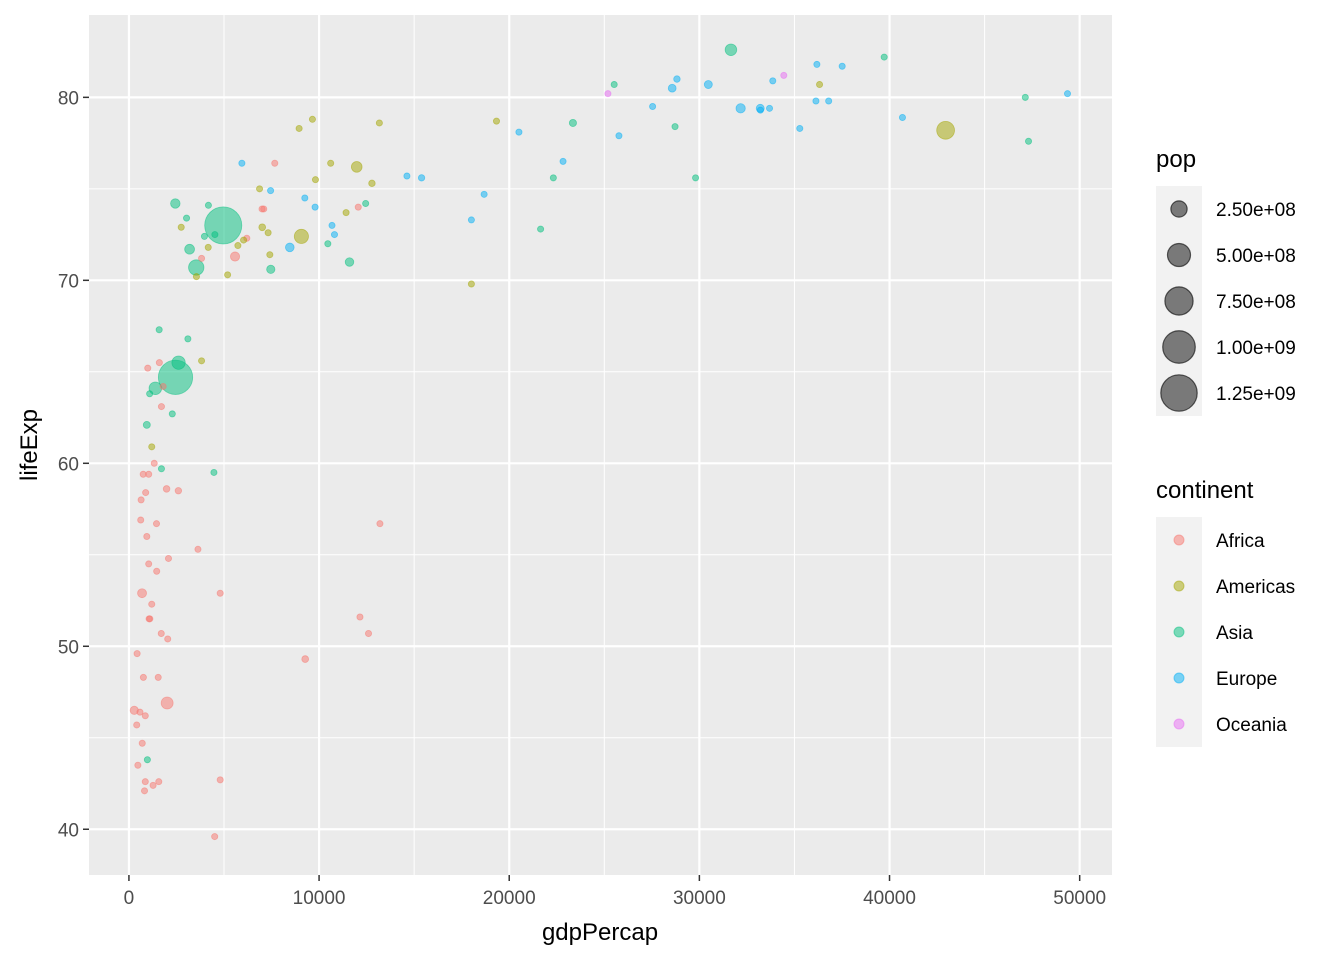  I want to click on color-legend-key-asia, so click(1179, 632).